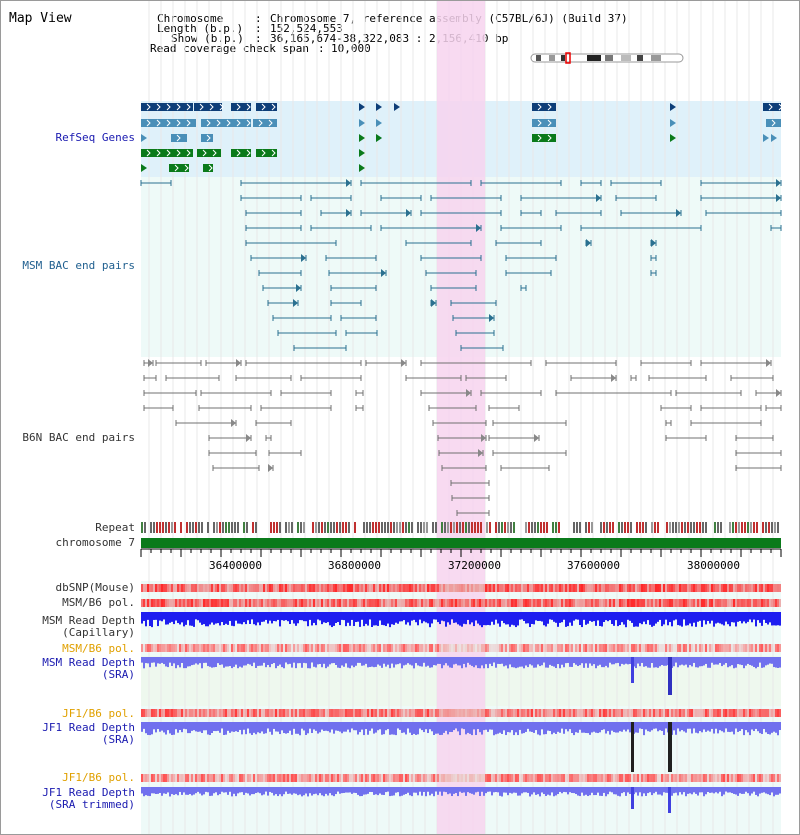 This screenshot has height=835, width=800. Describe the element at coordinates (78, 437) in the screenshot. I see `track-label-b6n-bac: B6N BAC end pairs` at that location.